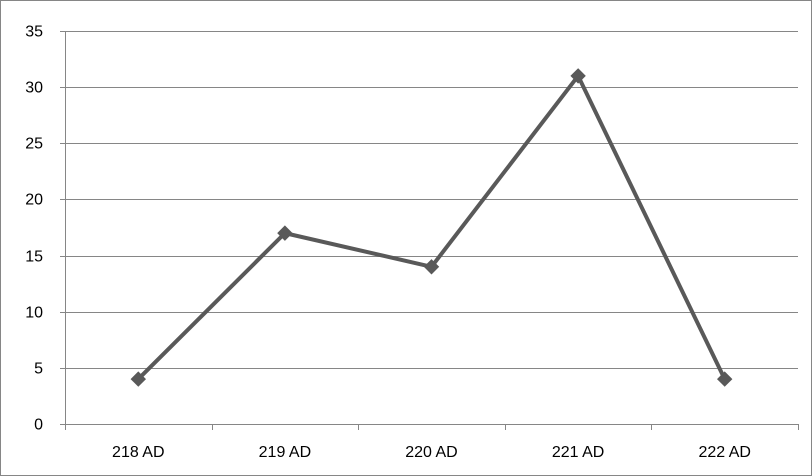 The image size is (812, 476). Describe the element at coordinates (34, 144) in the screenshot. I see `y-tick-label: 25` at that location.